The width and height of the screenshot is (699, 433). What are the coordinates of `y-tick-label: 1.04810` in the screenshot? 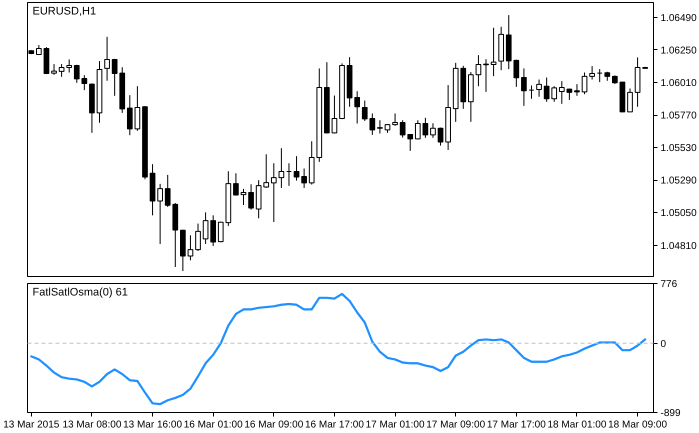 It's located at (679, 246).